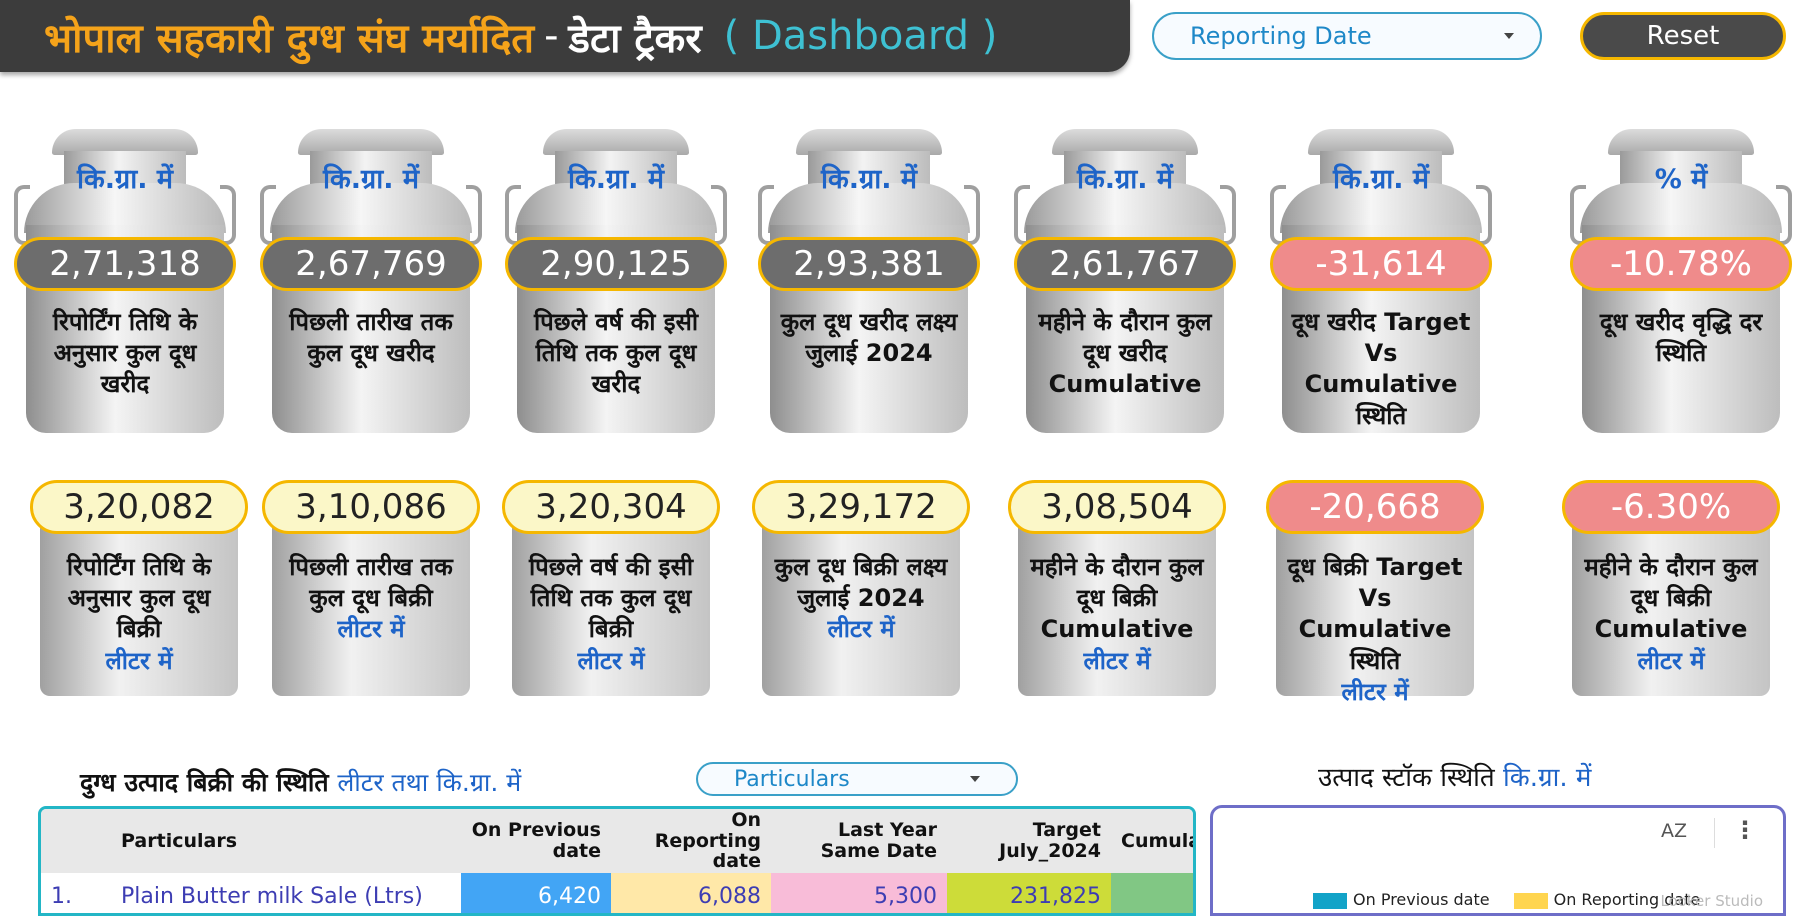  What do you see at coordinates (691, 893) in the screenshot?
I see `cell-reporting-date: 6,088` at bounding box center [691, 893].